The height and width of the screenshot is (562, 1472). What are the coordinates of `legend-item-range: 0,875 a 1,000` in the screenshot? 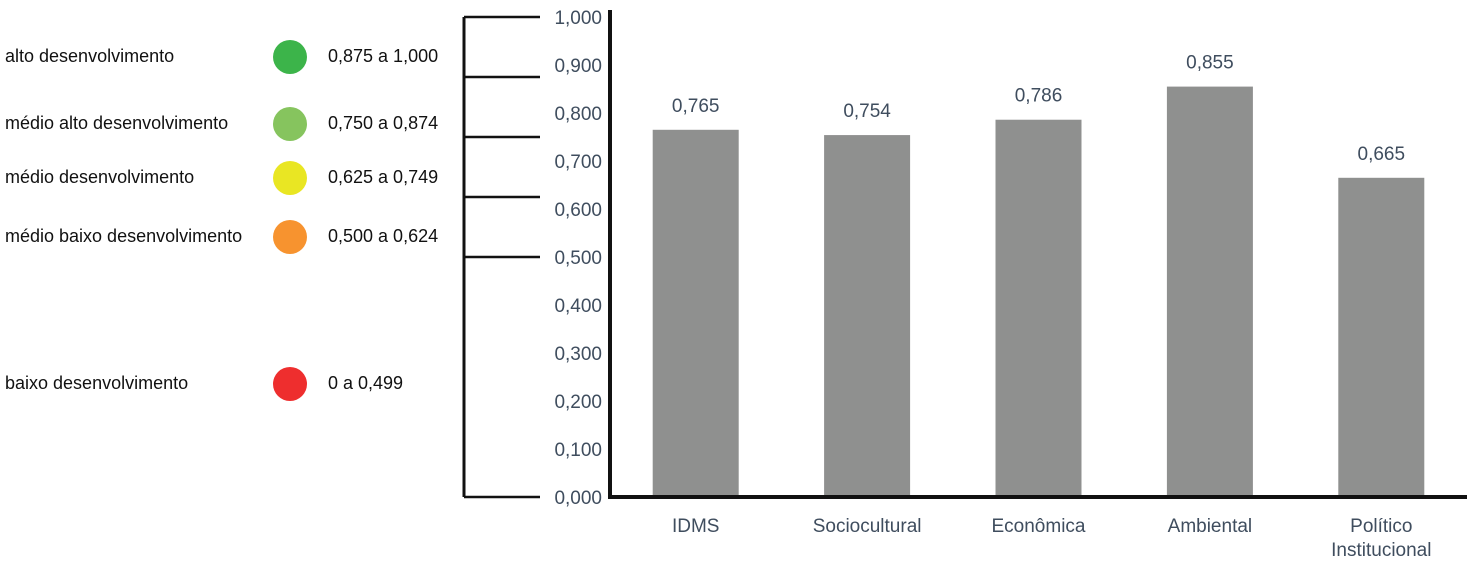 It's located at (383, 56).